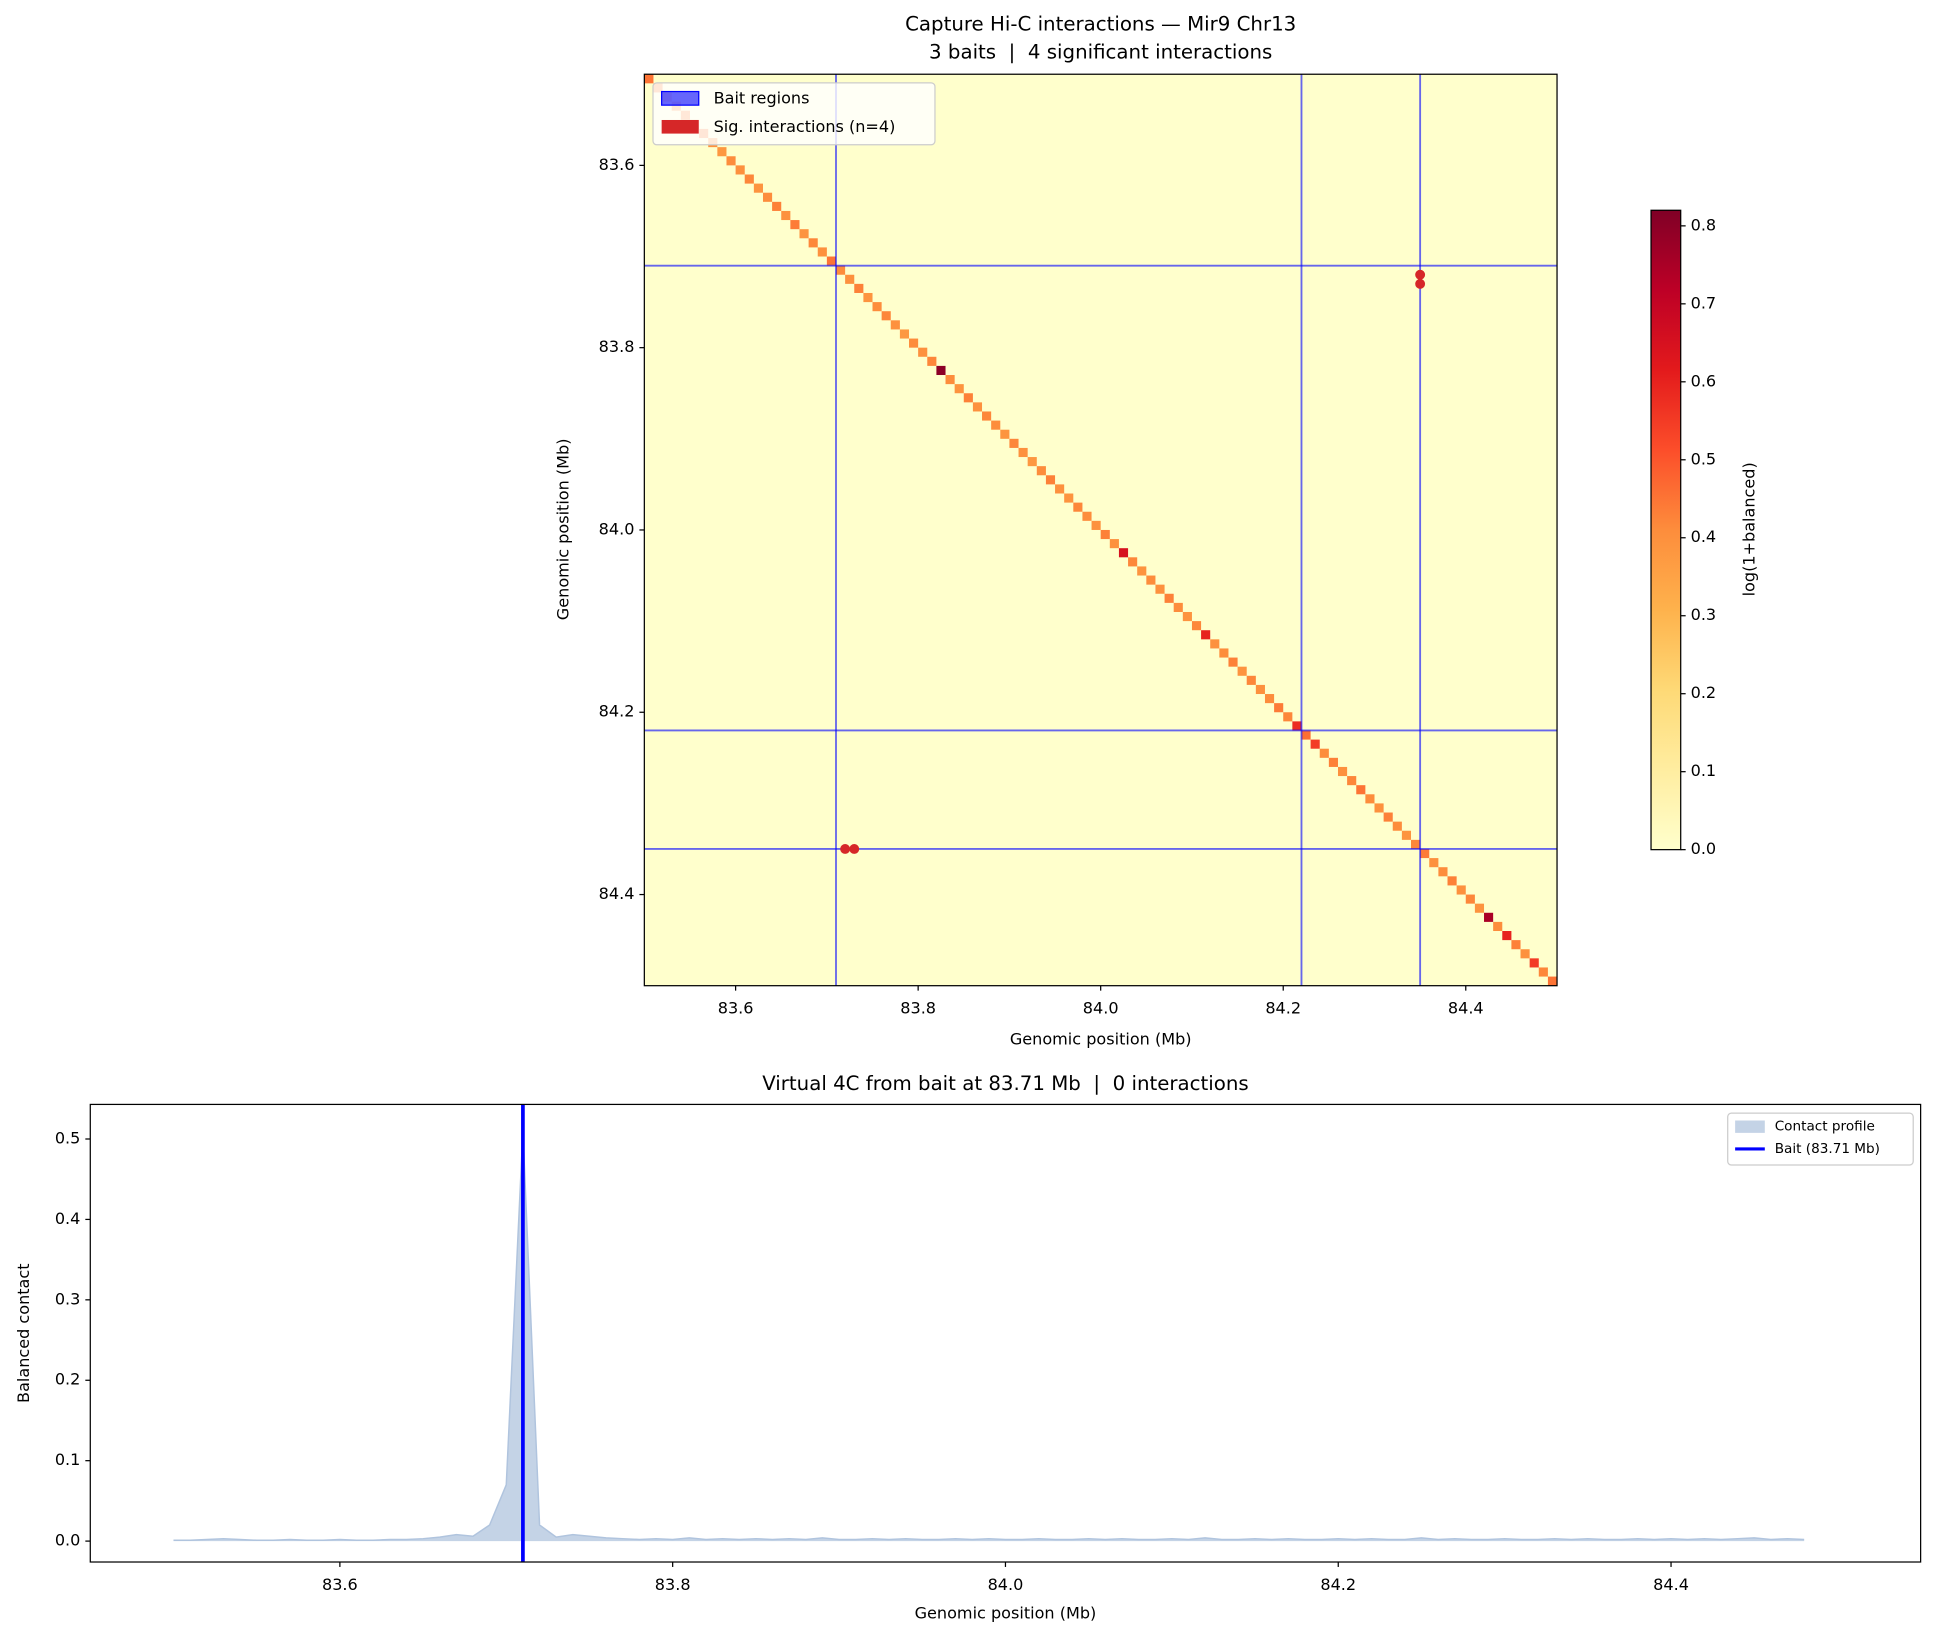 Image resolution: width=1933 pixels, height=1635 pixels. What do you see at coordinates (617, 164) in the screenshot?
I see `y-tick-label: 83.6` at bounding box center [617, 164].